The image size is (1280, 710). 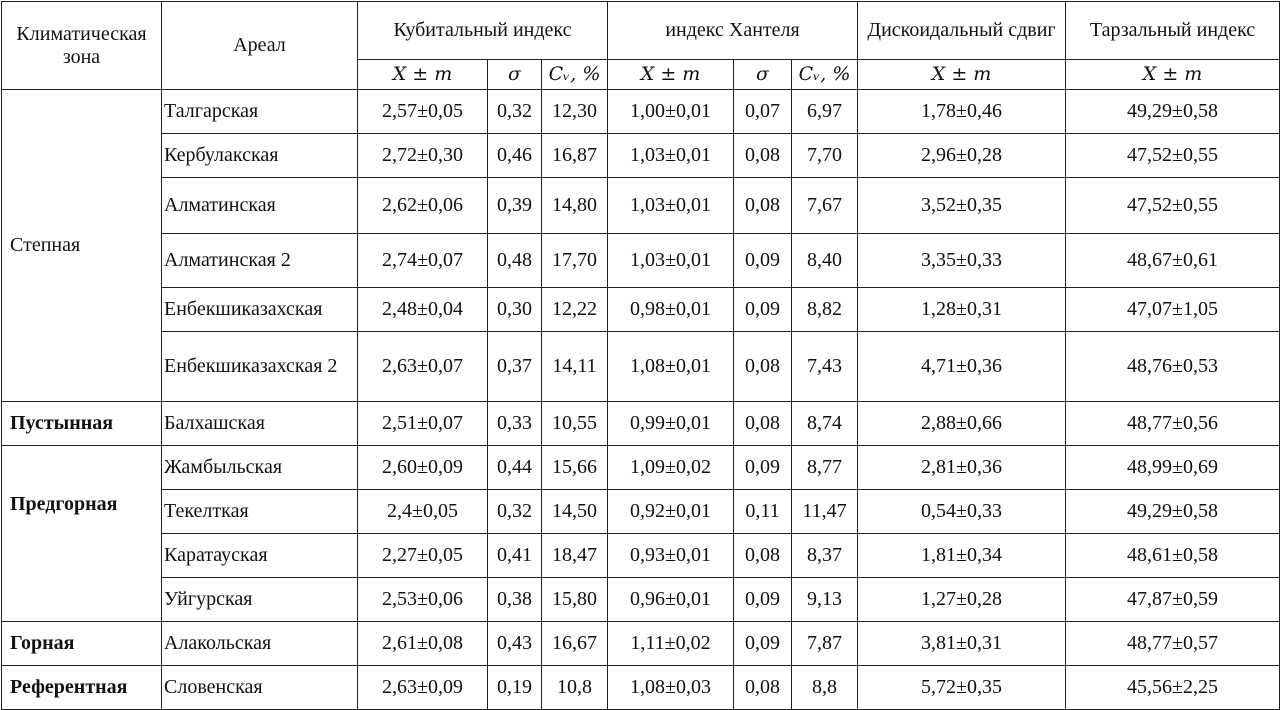 I want to click on cubital-sigma-cell: 0,38, so click(x=514, y=599).